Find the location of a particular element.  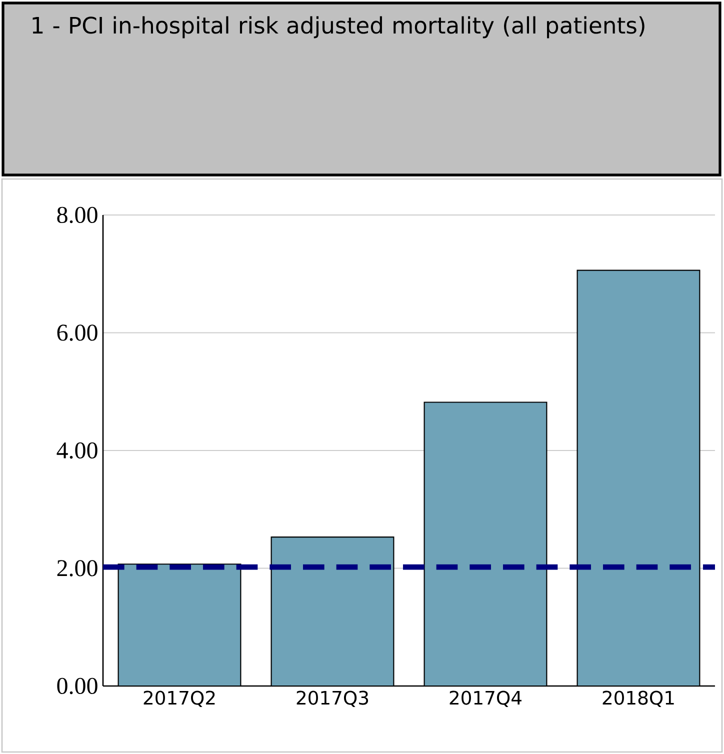

y-tick-label: 4.00 is located at coordinates (77, 450).